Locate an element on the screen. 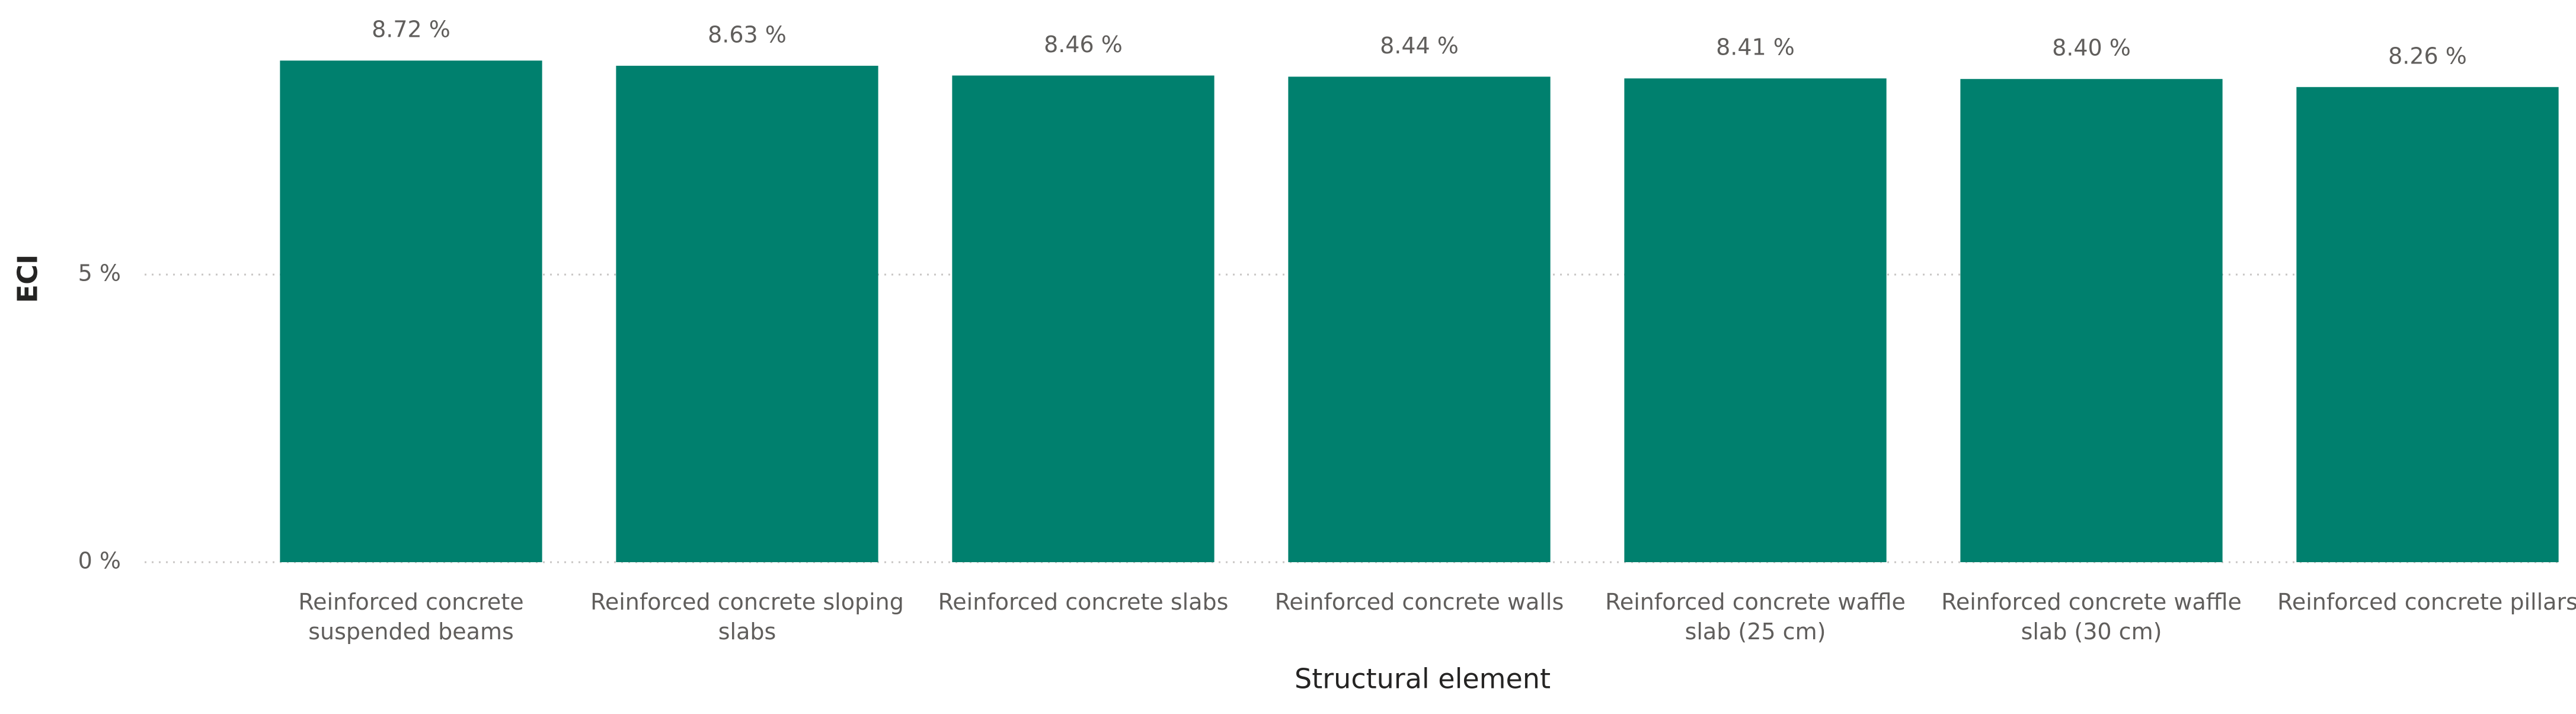  data-label: 8.46 % is located at coordinates (1083, 45).